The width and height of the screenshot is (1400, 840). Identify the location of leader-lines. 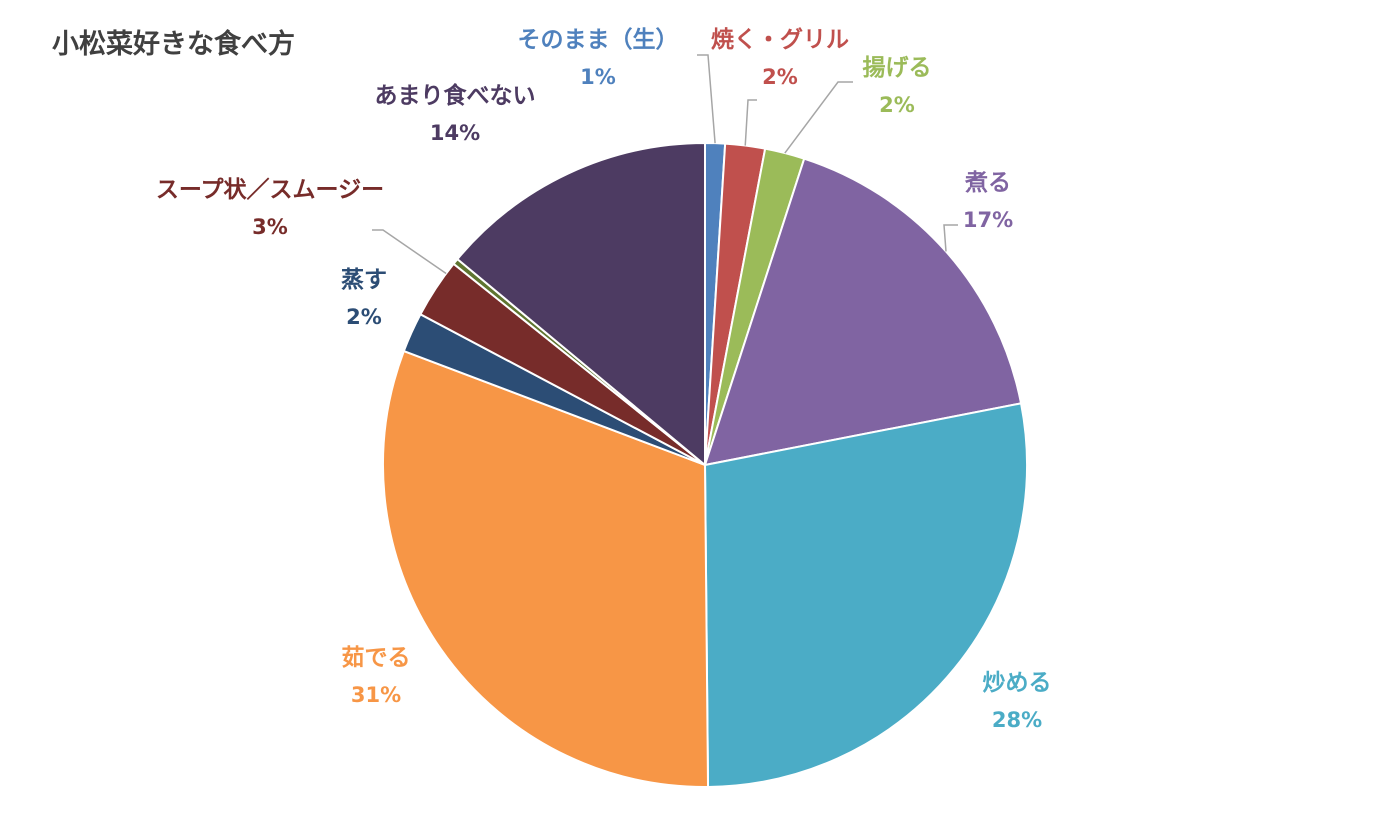
(665, 164).